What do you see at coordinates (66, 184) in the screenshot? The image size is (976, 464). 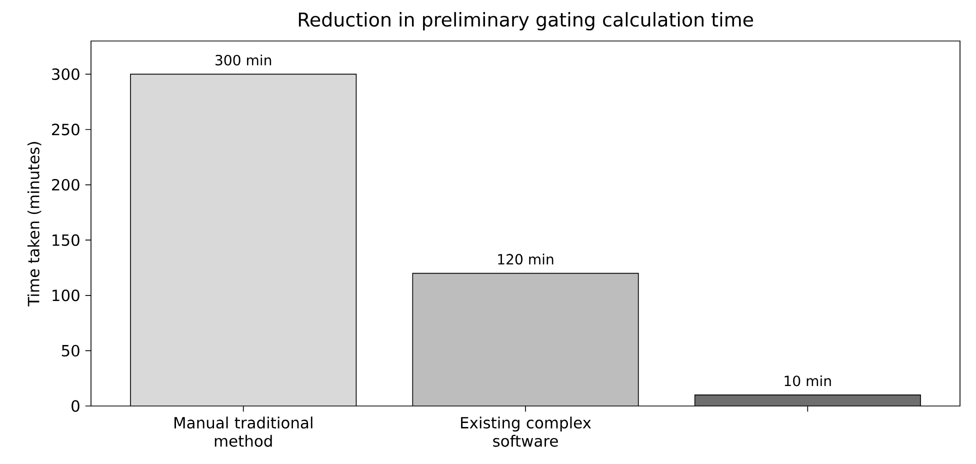 I see `y-tick-label: 200` at bounding box center [66, 184].